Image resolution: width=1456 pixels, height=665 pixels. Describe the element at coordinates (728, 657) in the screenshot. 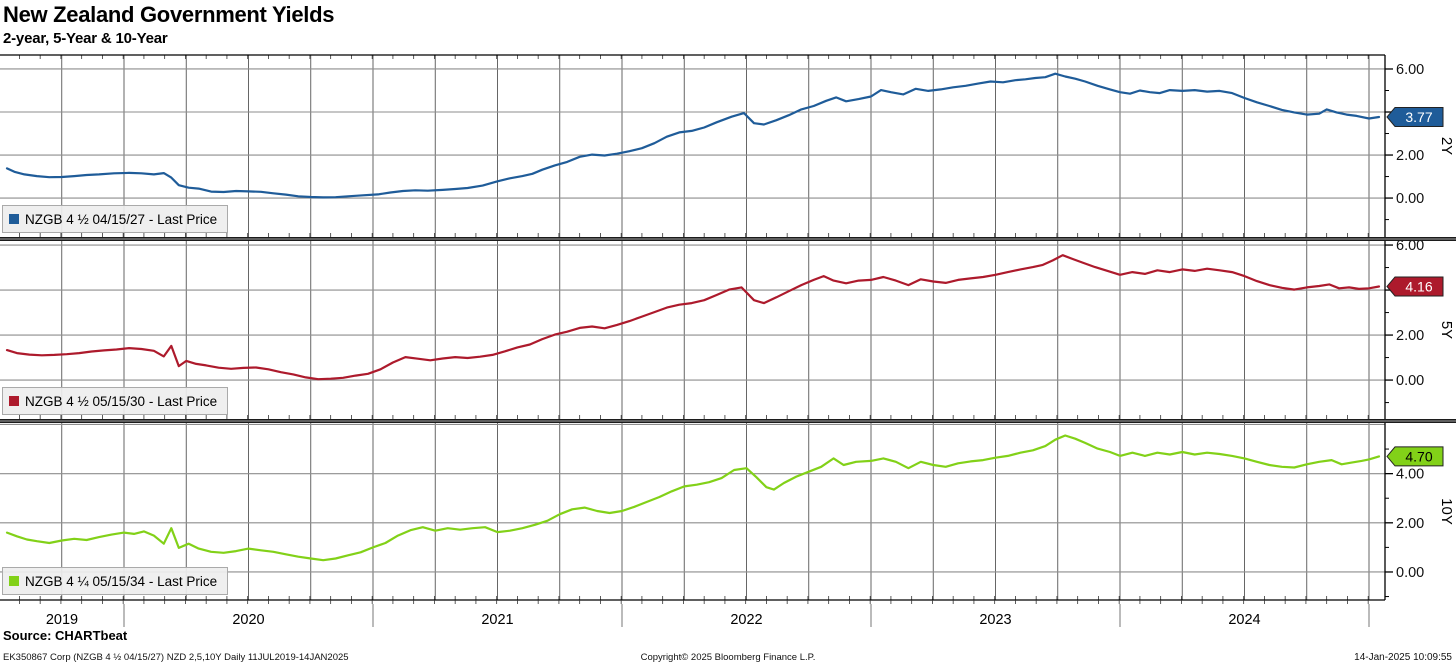

I see `footer-copyright: Copyright© 2025 Bloomberg Finance L.P.` at that location.